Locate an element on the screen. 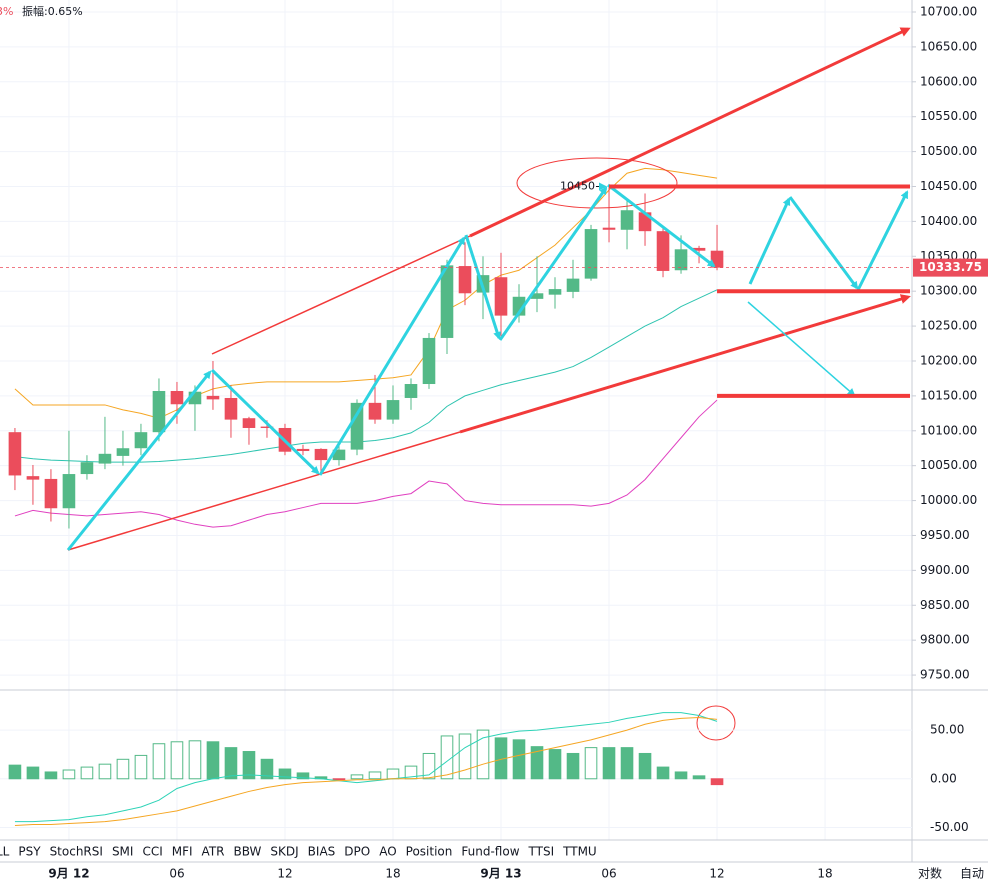 The image size is (988, 888). indicator-tab: MFI is located at coordinates (182, 852).